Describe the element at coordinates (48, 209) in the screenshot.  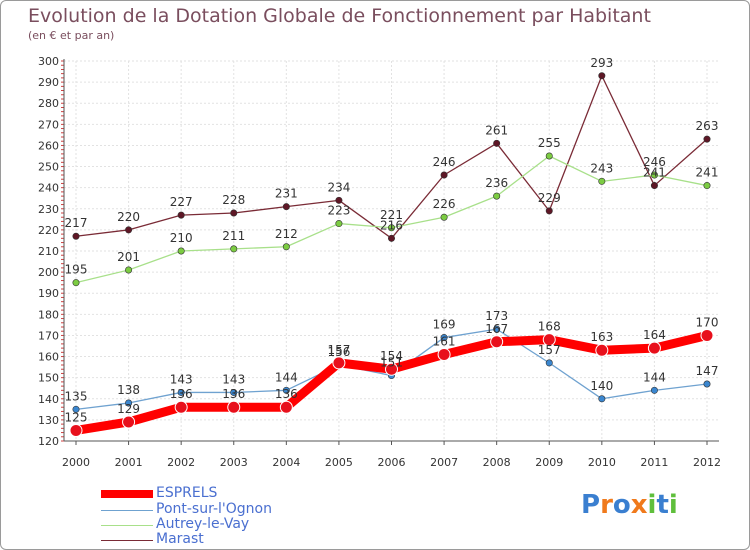
I see `y-tick-label-230: 230` at that location.